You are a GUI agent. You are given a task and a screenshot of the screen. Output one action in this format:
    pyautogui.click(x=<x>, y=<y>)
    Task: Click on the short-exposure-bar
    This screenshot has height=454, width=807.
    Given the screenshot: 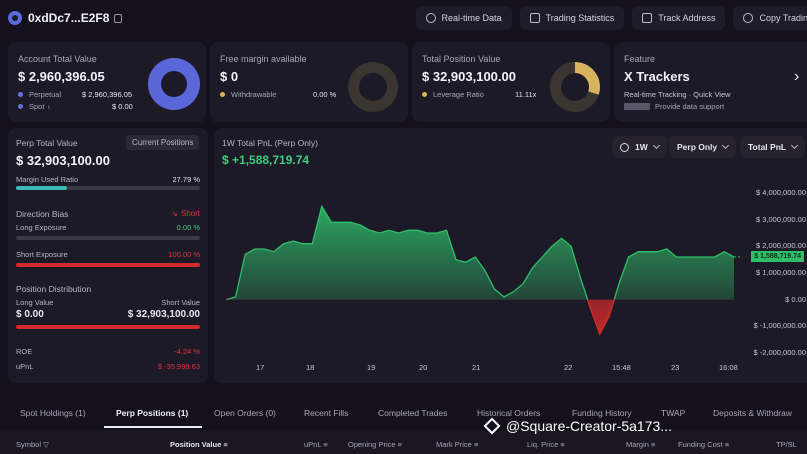 What is the action you would take?
    pyautogui.click(x=108, y=265)
    